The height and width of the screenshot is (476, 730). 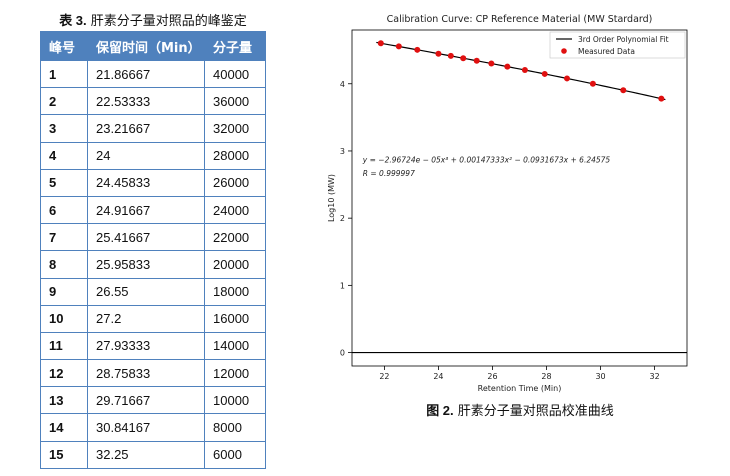 I want to click on cell-molecular-weight: 28000, so click(x=235, y=155).